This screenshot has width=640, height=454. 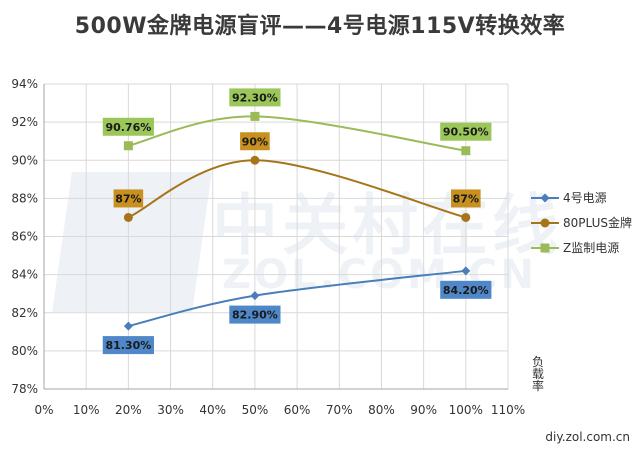 I want to click on y-tick-label: 80%, so click(x=24, y=351).